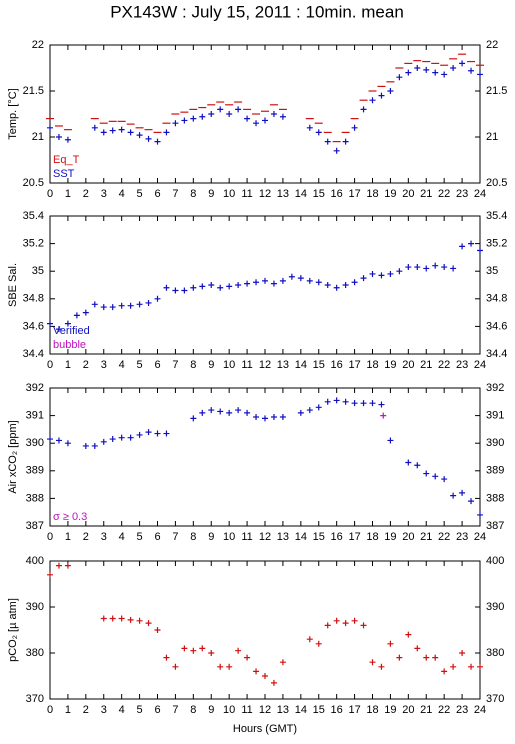  Describe the element at coordinates (495, 388) in the screenshot. I see `y-tick-label-right: 392` at that location.